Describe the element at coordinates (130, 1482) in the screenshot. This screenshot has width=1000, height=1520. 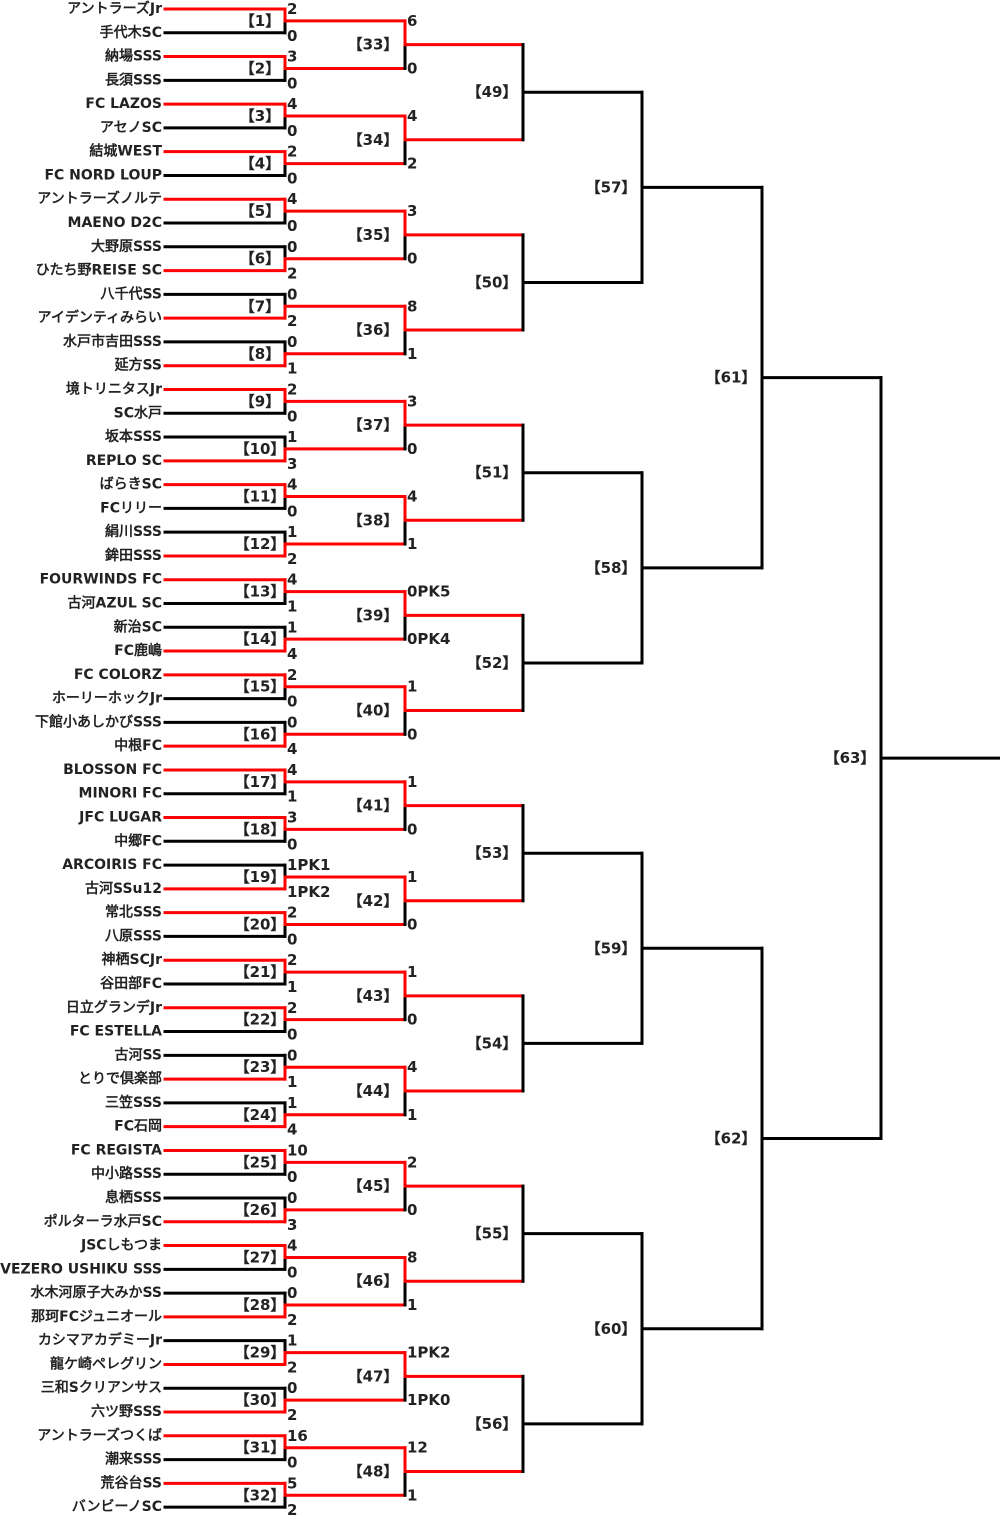
I see `team-name: 荒谷台SS` at that location.